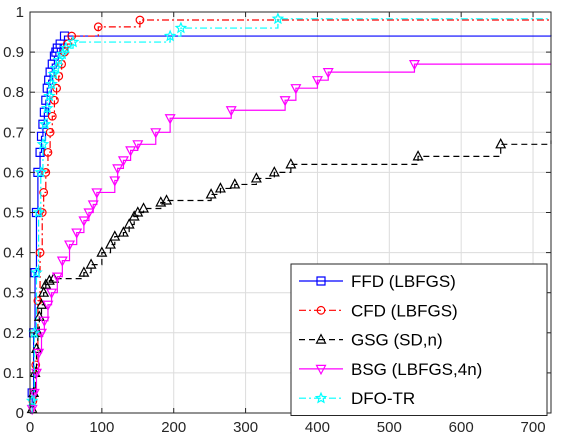 The width and height of the screenshot is (568, 440). What do you see at coordinates (13, 92) in the screenshot?
I see `y-tick-label: 0.8` at bounding box center [13, 92].